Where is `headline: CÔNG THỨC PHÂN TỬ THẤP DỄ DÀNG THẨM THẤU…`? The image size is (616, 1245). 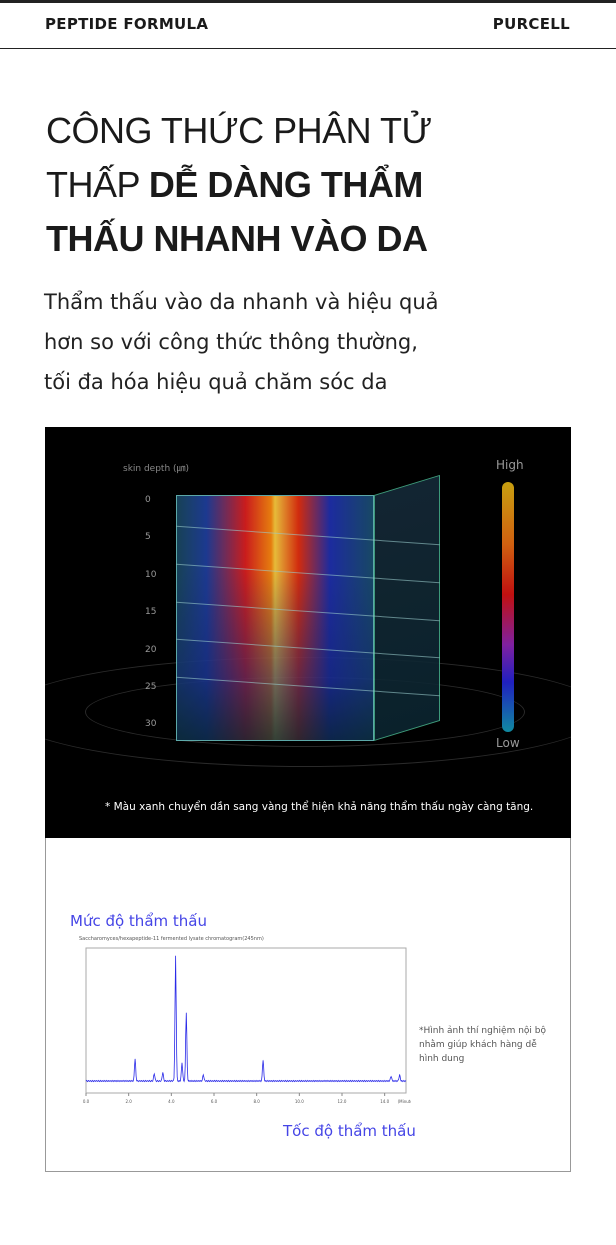 headline: CÔNG THỨC PHÂN TỬ THẤP DỄ DÀNG THẨM THẤU… is located at coordinates (239, 185).